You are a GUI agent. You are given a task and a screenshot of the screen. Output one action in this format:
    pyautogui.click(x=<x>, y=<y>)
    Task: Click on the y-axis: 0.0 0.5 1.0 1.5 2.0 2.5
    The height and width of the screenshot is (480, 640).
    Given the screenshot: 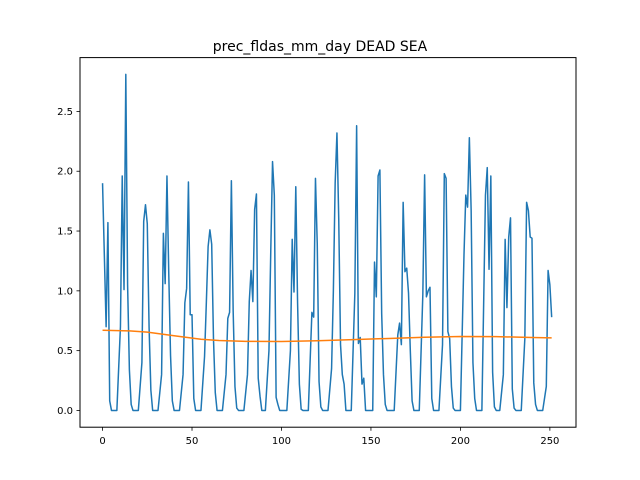 What is the action you would take?
    pyautogui.click(x=68, y=262)
    